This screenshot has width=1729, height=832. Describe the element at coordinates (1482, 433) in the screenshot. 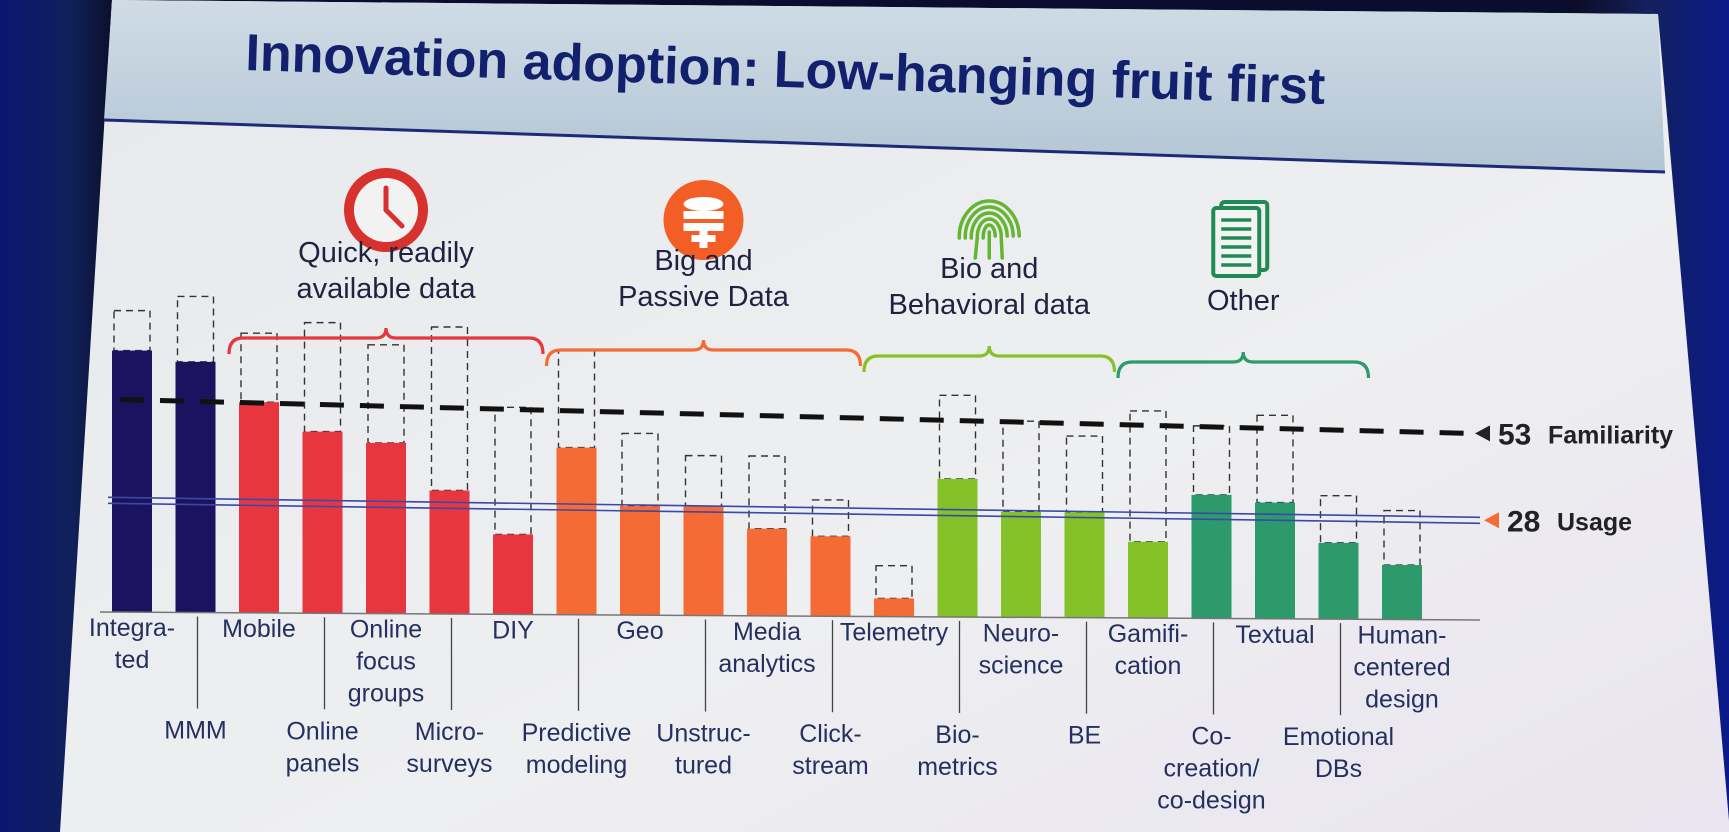

I see `familiarity-arrow-icon` at that location.